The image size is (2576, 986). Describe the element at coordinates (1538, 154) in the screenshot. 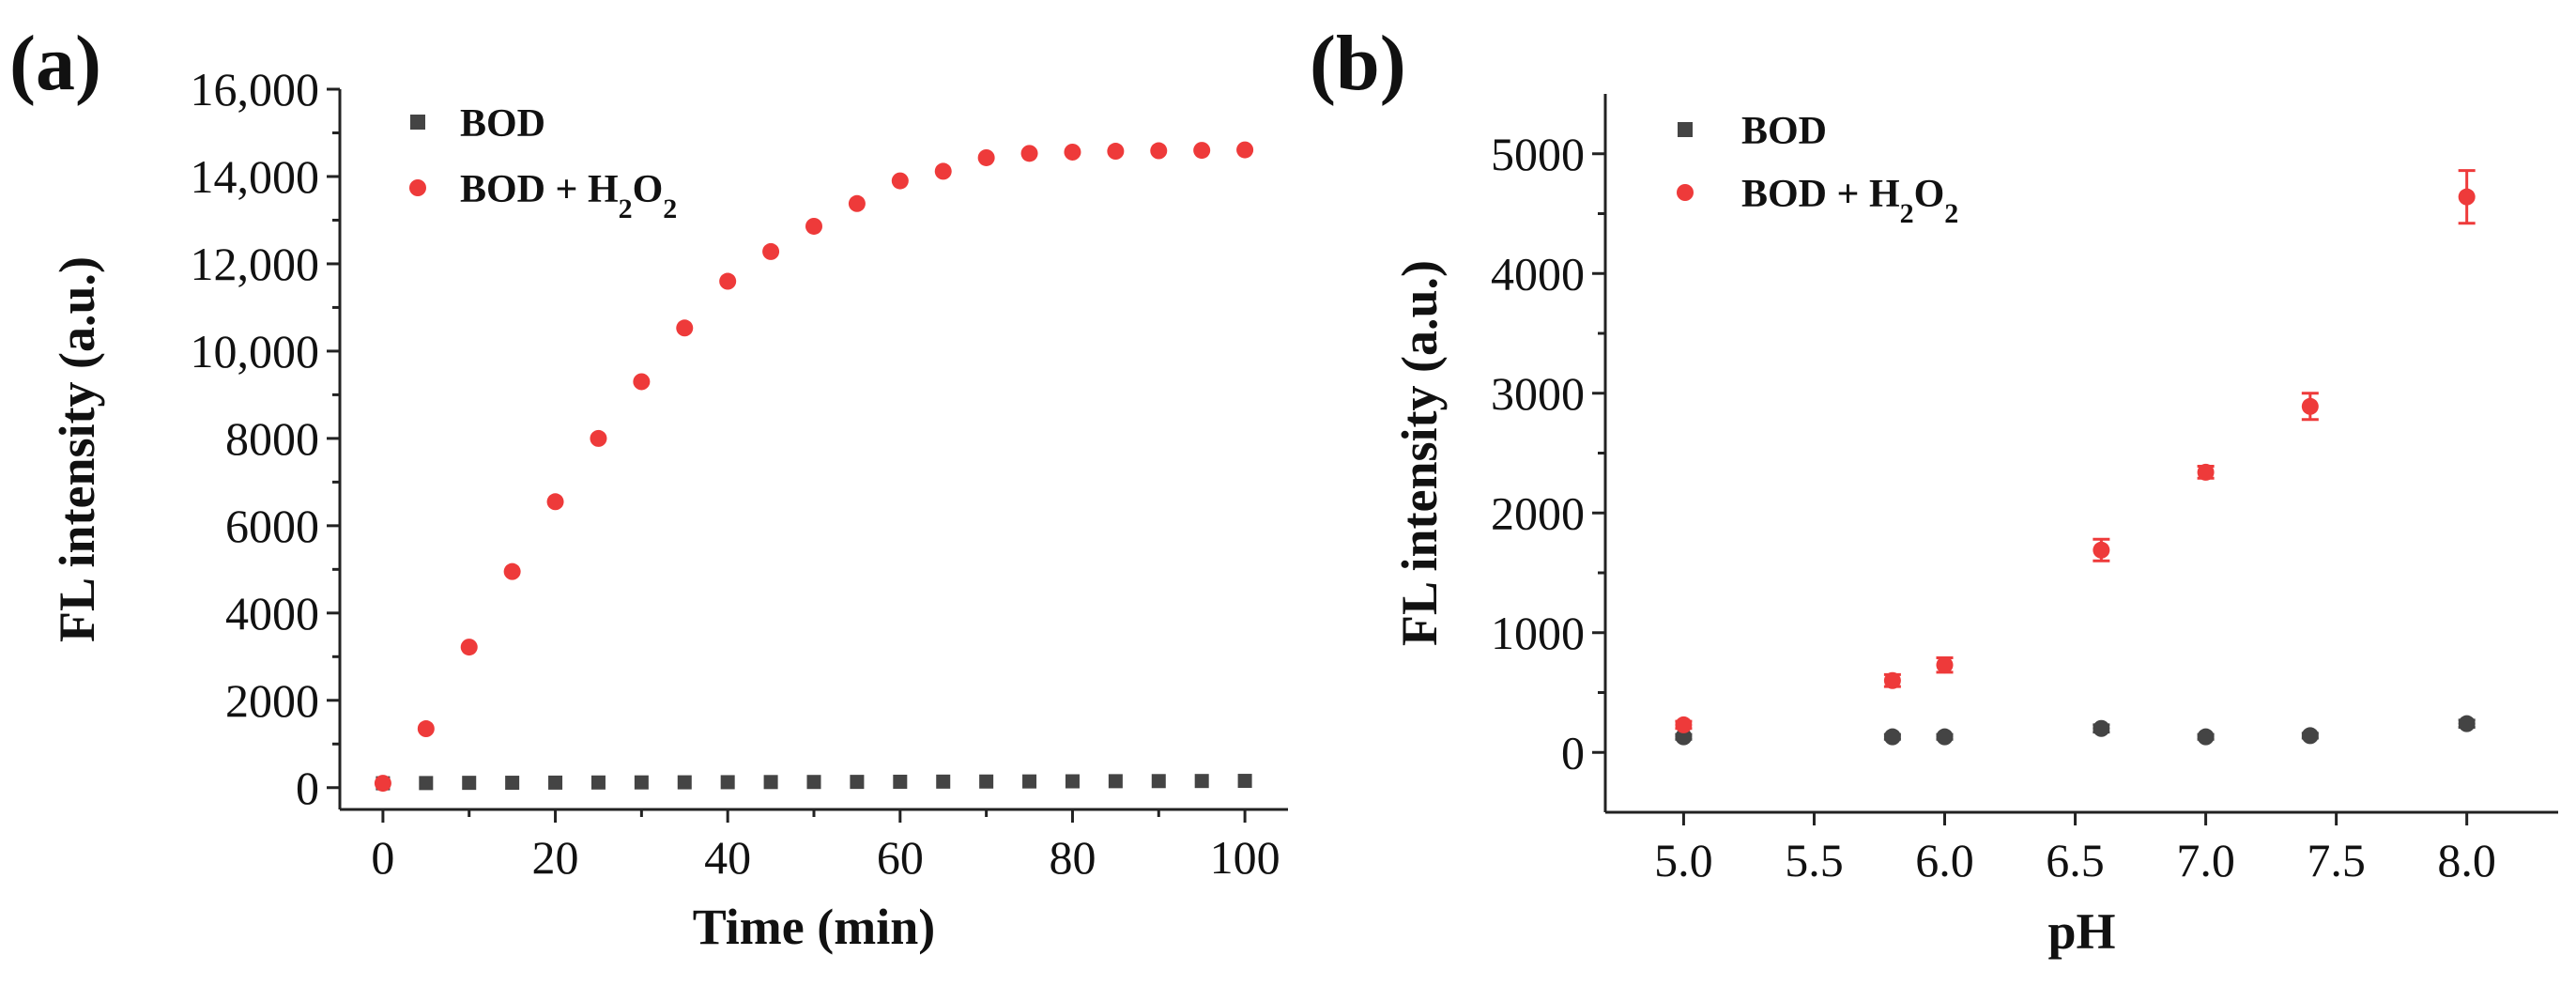

I see `panel-b-y-tick-label: 5000` at that location.